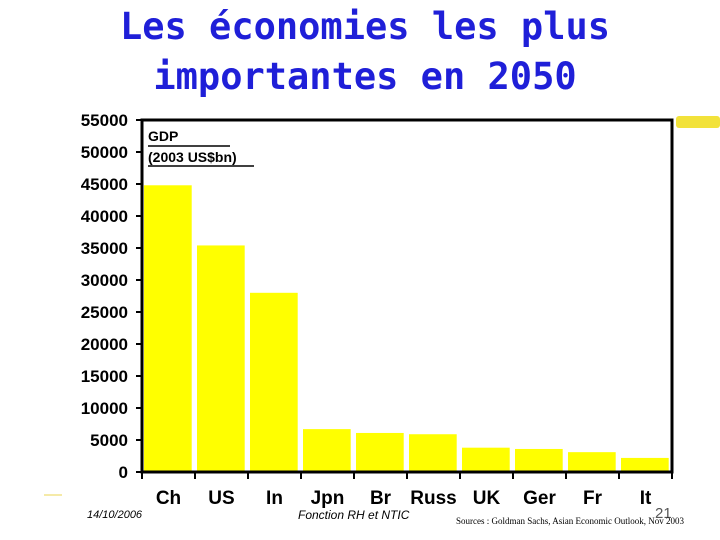 The height and width of the screenshot is (540, 720). I want to click on y-tick-label: 40000, so click(104, 216).